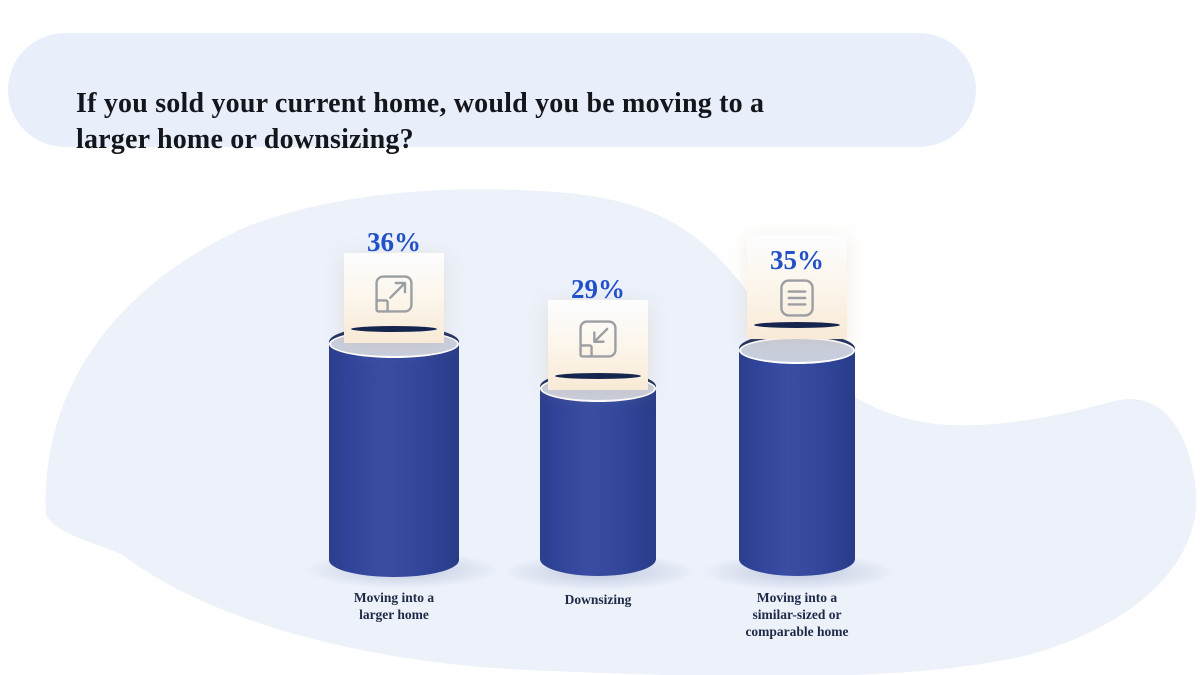  I want to click on shrink-icon, so click(598, 339).